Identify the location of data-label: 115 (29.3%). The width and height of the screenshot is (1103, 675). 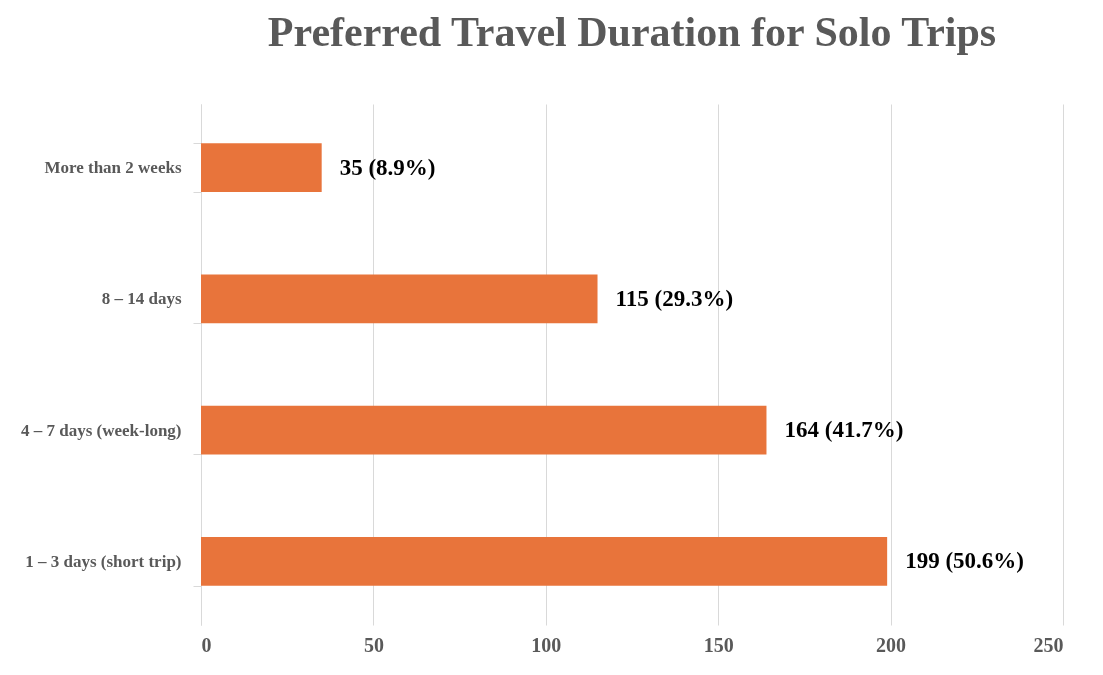
(674, 298).